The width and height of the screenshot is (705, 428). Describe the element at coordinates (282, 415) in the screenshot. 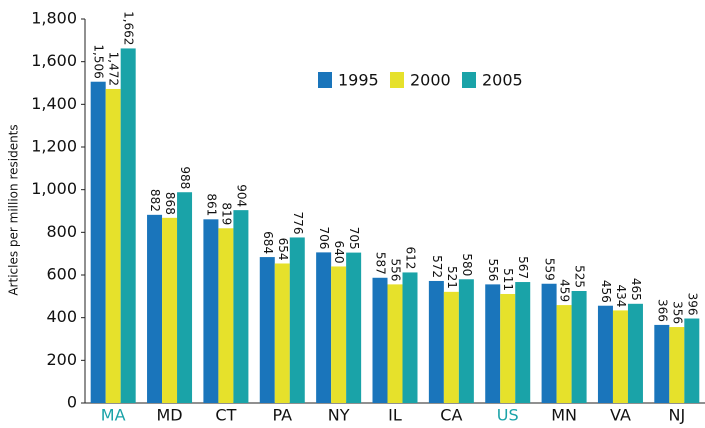

I see `x-tick-label: PA` at that location.